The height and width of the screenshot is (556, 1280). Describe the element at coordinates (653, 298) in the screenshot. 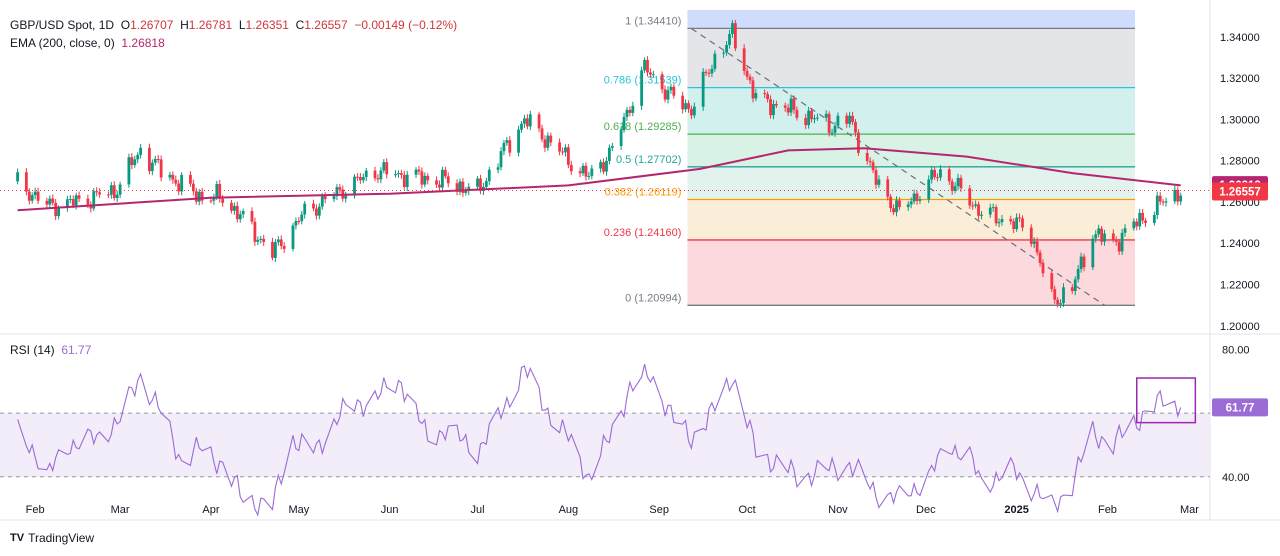

I see `fib-level-label: 0 (1.20994)` at that location.